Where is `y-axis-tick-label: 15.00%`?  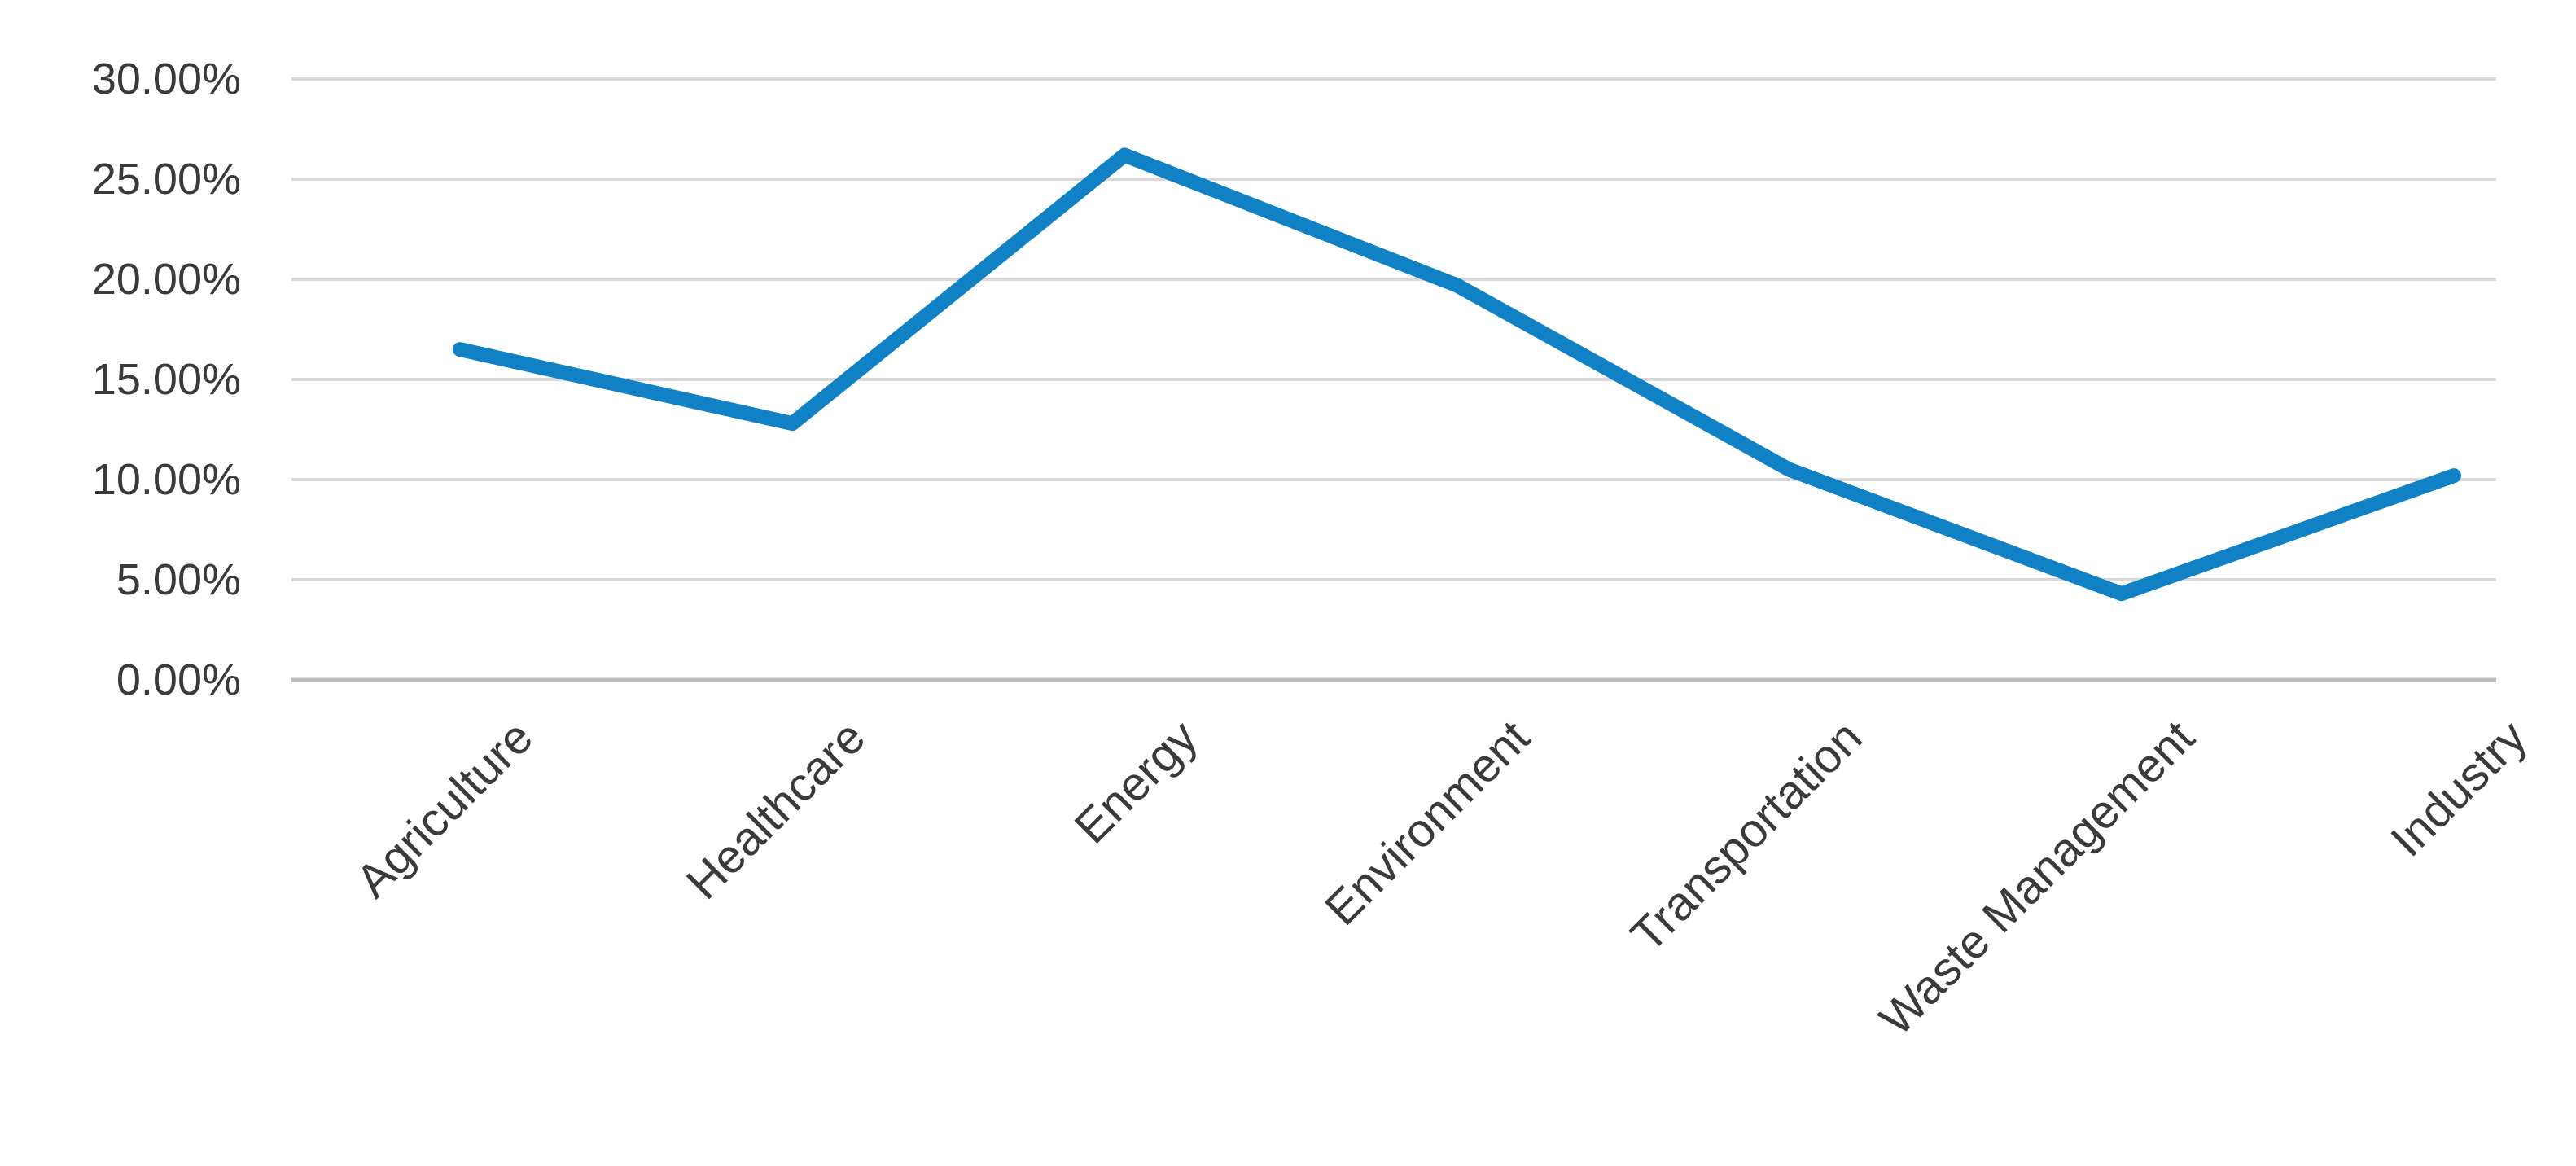
y-axis-tick-label: 15.00% is located at coordinates (166, 379).